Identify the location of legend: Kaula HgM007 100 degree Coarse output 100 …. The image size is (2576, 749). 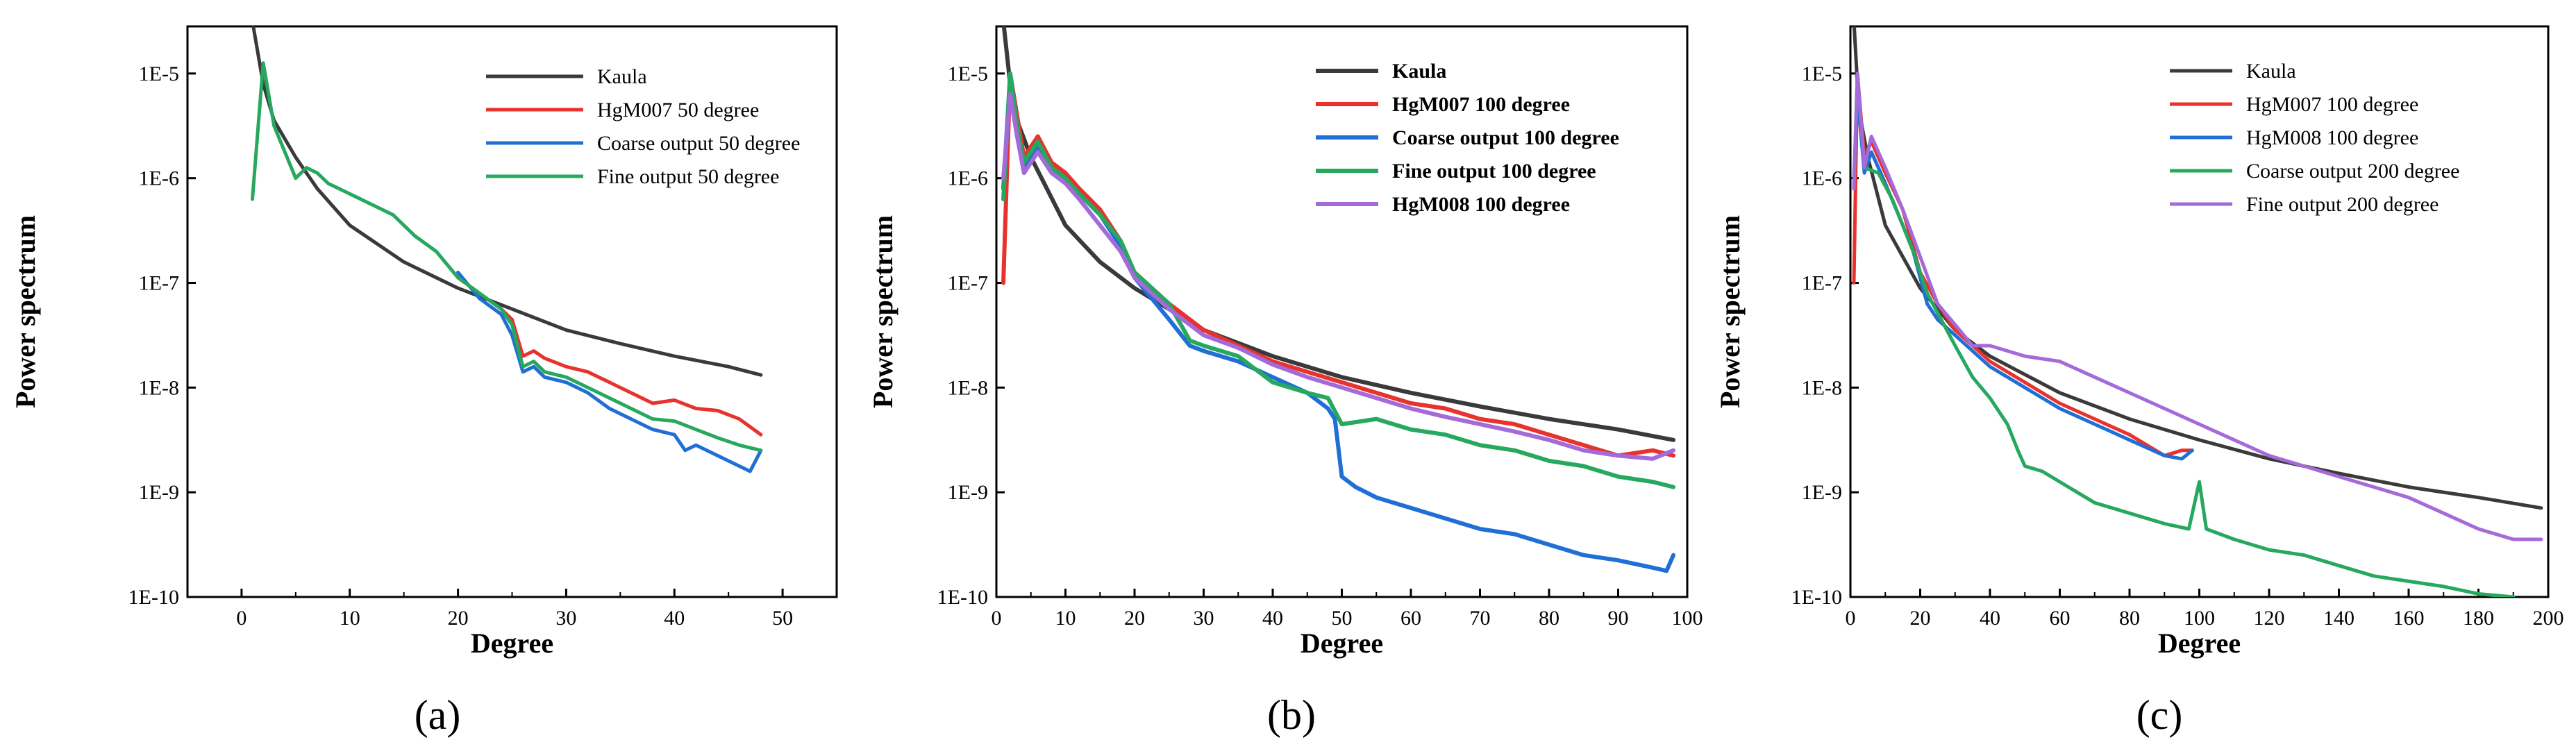
(1467, 138).